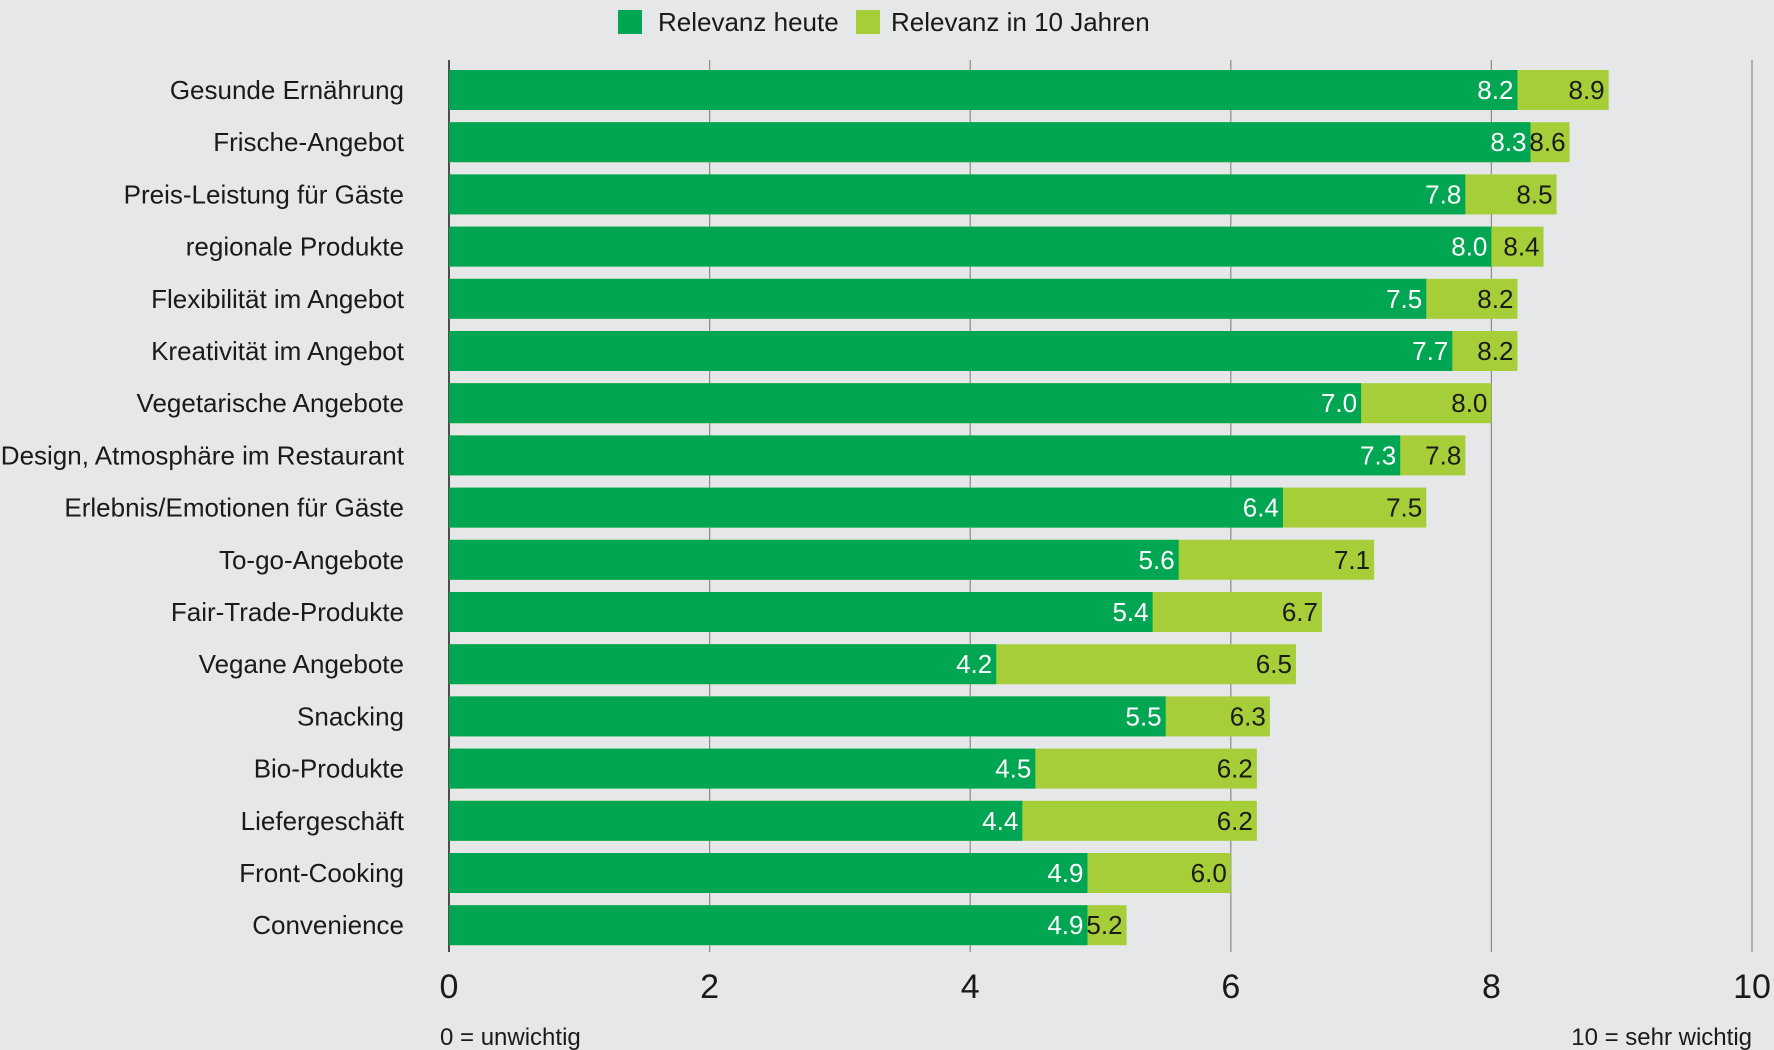  I want to click on category-label: Vegetarische Angebote, so click(270, 403).